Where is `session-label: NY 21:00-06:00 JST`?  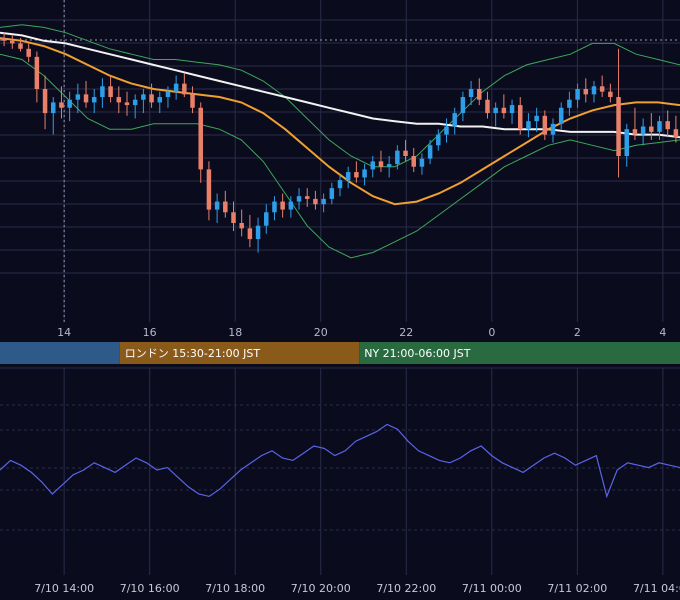
session-label: NY 21:00-06:00 JST is located at coordinates (417, 353).